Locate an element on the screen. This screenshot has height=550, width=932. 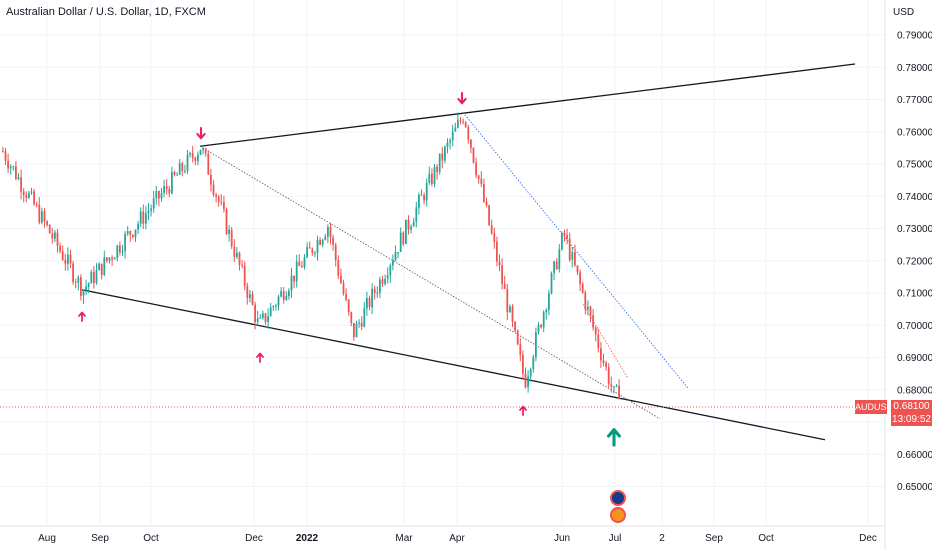
y-tick-label: 0.70000 is located at coordinates (914, 326).